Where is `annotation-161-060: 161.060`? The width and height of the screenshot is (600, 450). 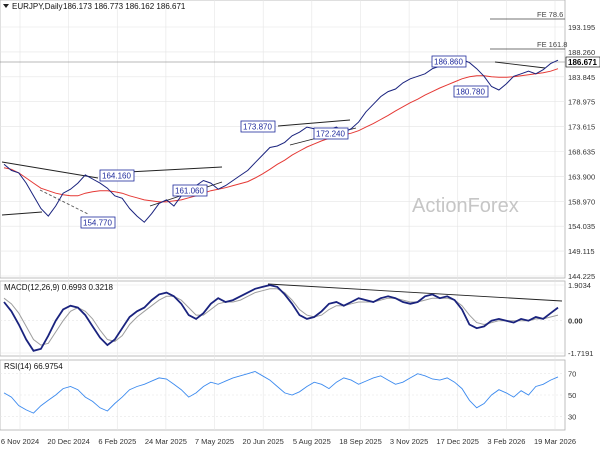 annotation-161-060: 161.060 is located at coordinates (190, 190).